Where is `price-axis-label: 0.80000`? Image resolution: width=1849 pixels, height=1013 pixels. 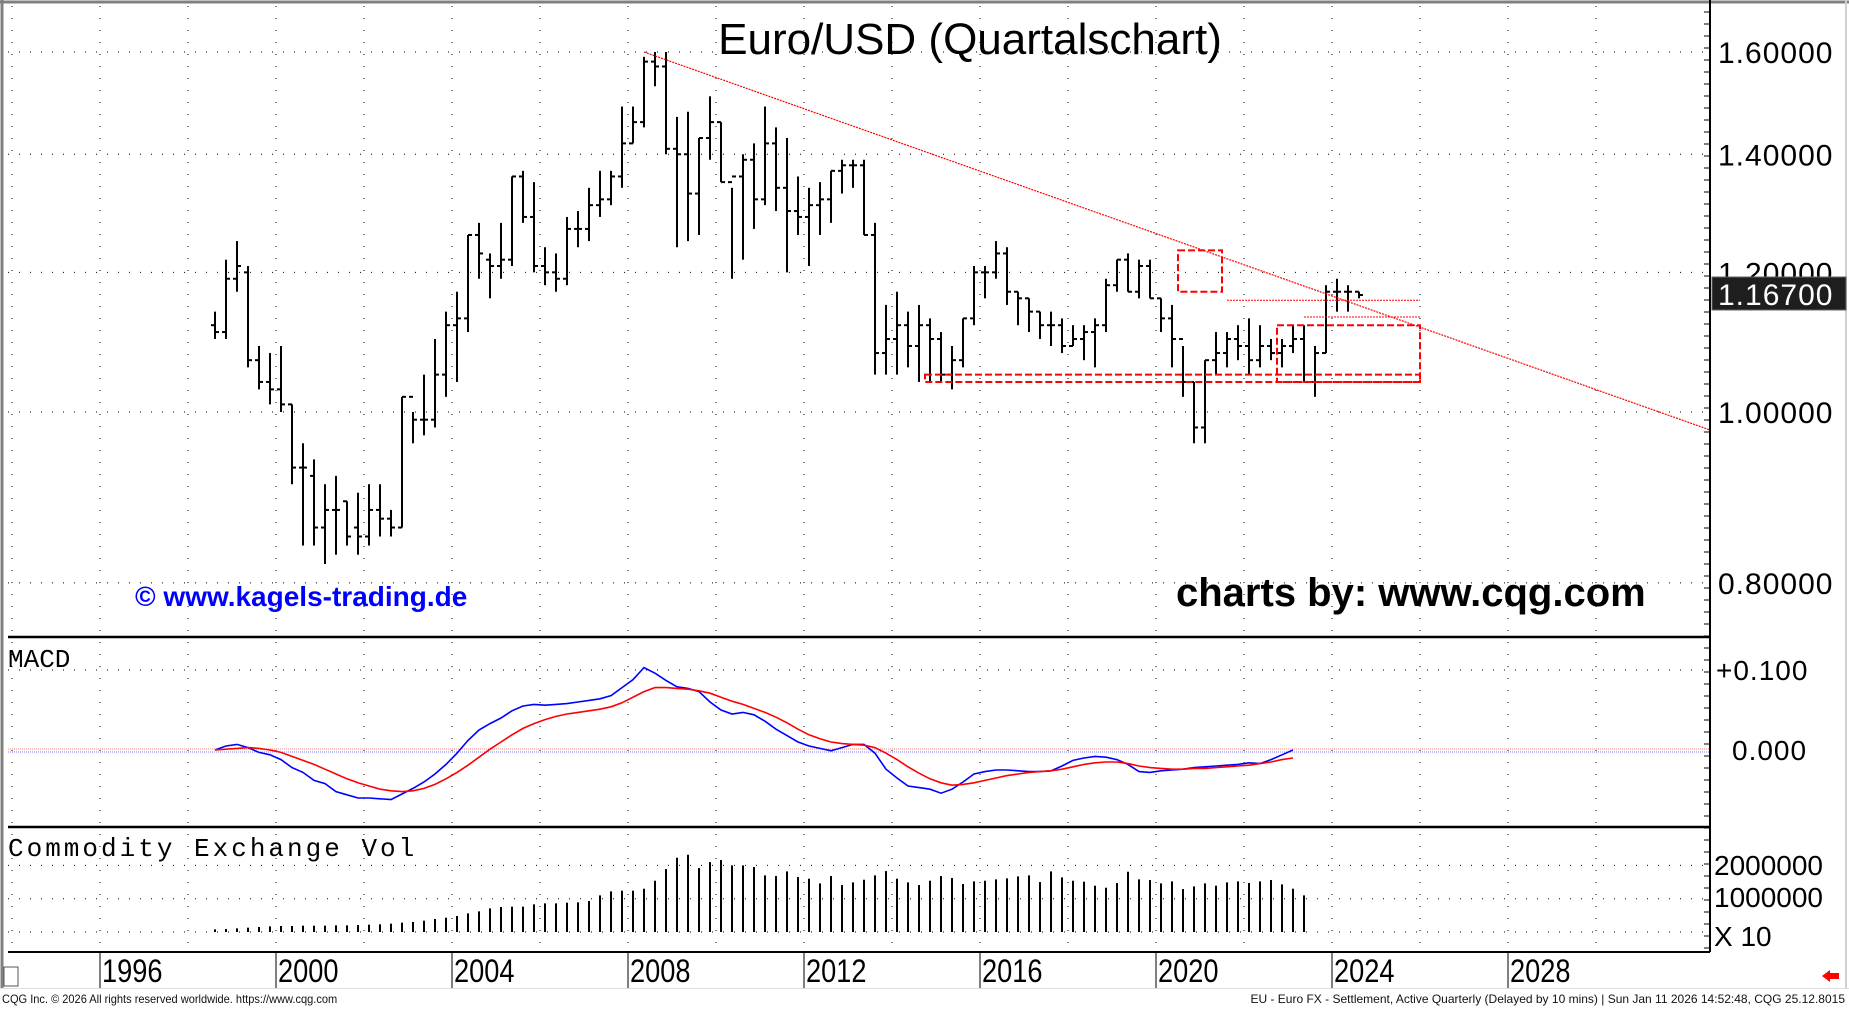
price-axis-label: 0.80000 is located at coordinates (1775, 584).